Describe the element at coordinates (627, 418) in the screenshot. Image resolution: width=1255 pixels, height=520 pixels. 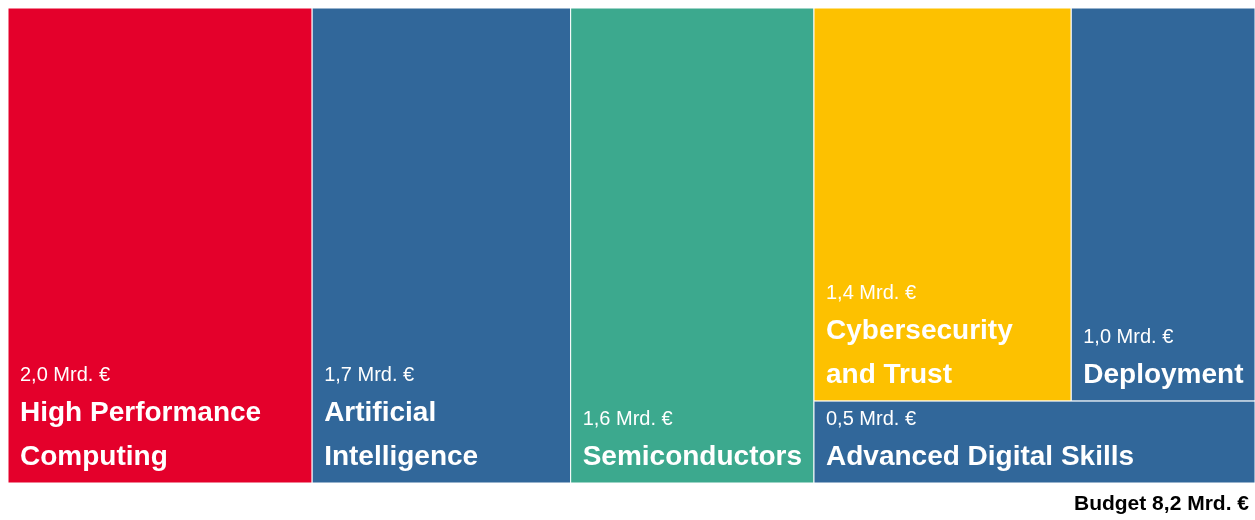
I see `data-label: 1,6 Mrd. €` at that location.